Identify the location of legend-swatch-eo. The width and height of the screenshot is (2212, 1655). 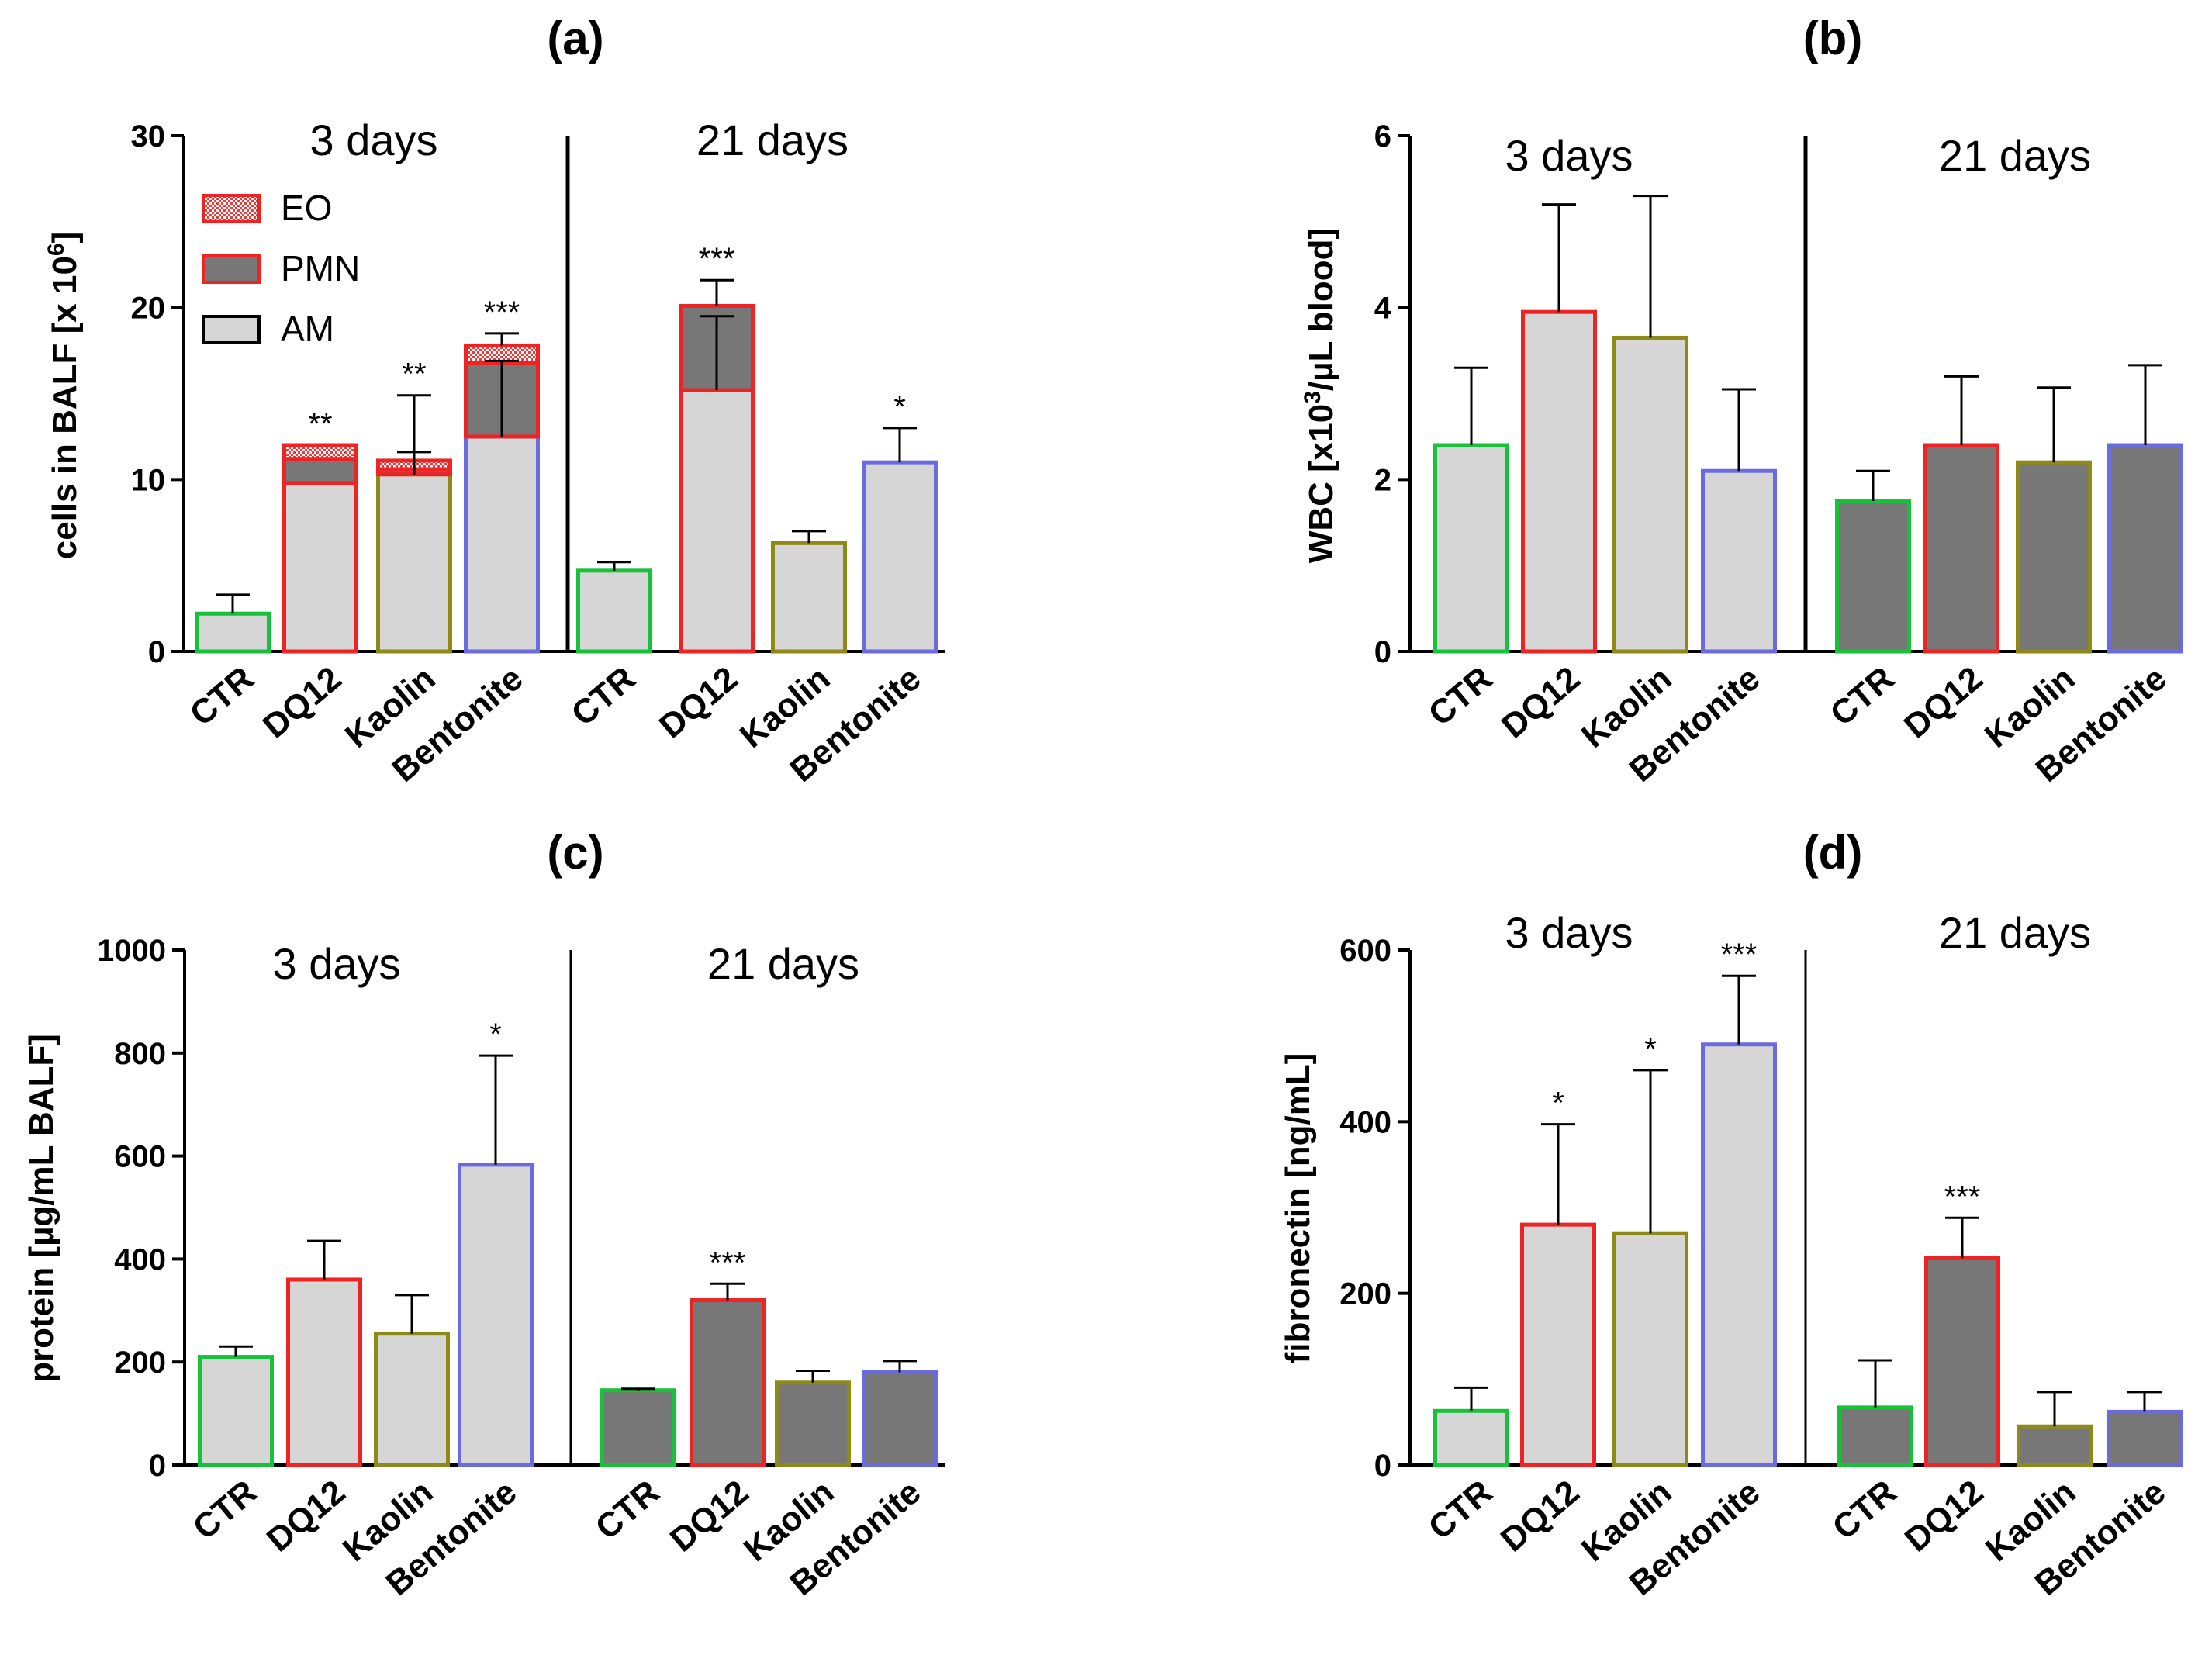
(231, 208).